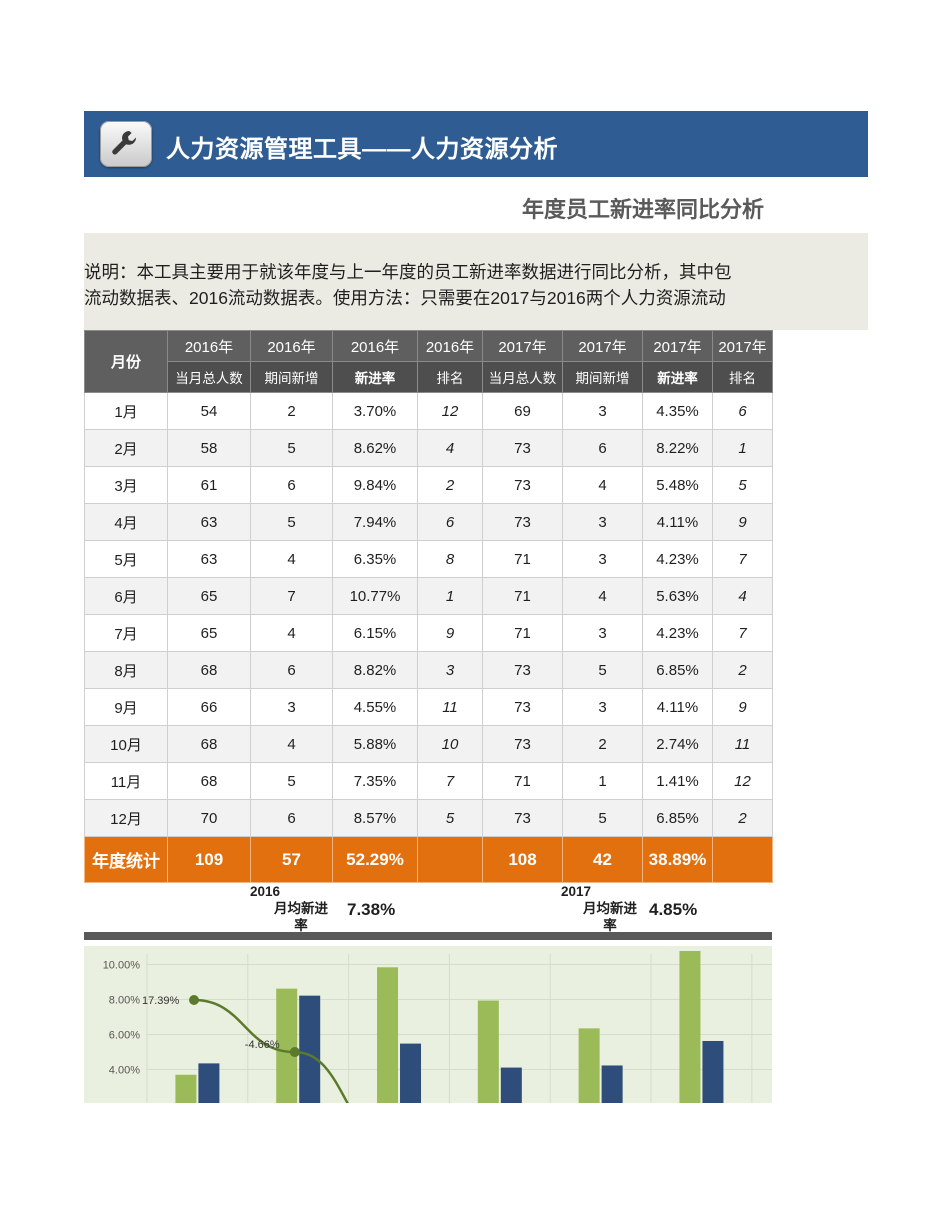  What do you see at coordinates (209, 818) in the screenshot?
I see `c16-total-cell: 70` at bounding box center [209, 818].